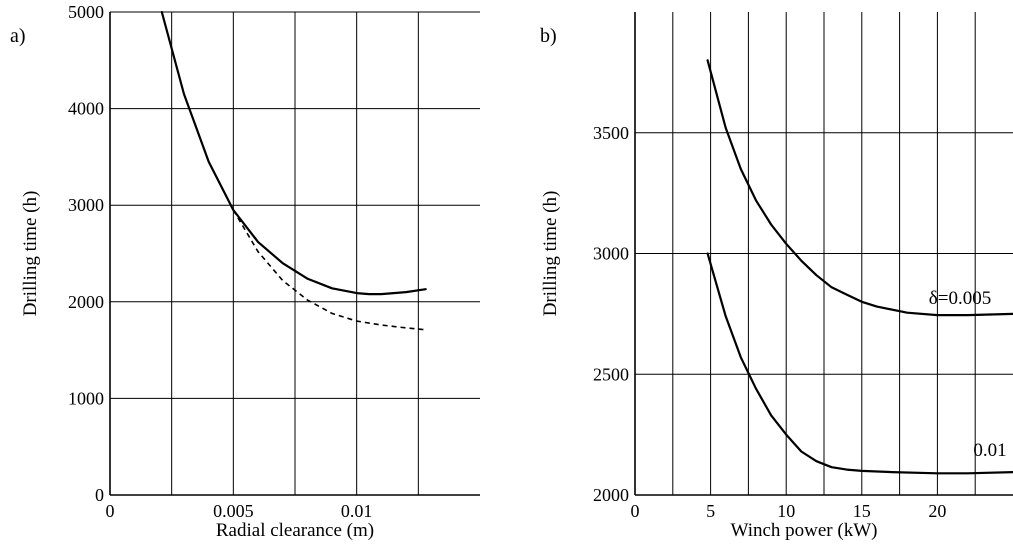 The height and width of the screenshot is (550, 1013). What do you see at coordinates (86, 398) in the screenshot?
I see `y-tick-label: 1000` at bounding box center [86, 398].